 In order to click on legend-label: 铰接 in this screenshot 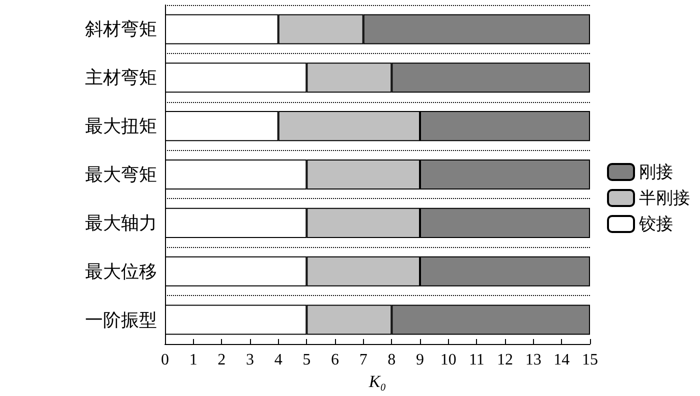, I will do `click(655, 224)`.